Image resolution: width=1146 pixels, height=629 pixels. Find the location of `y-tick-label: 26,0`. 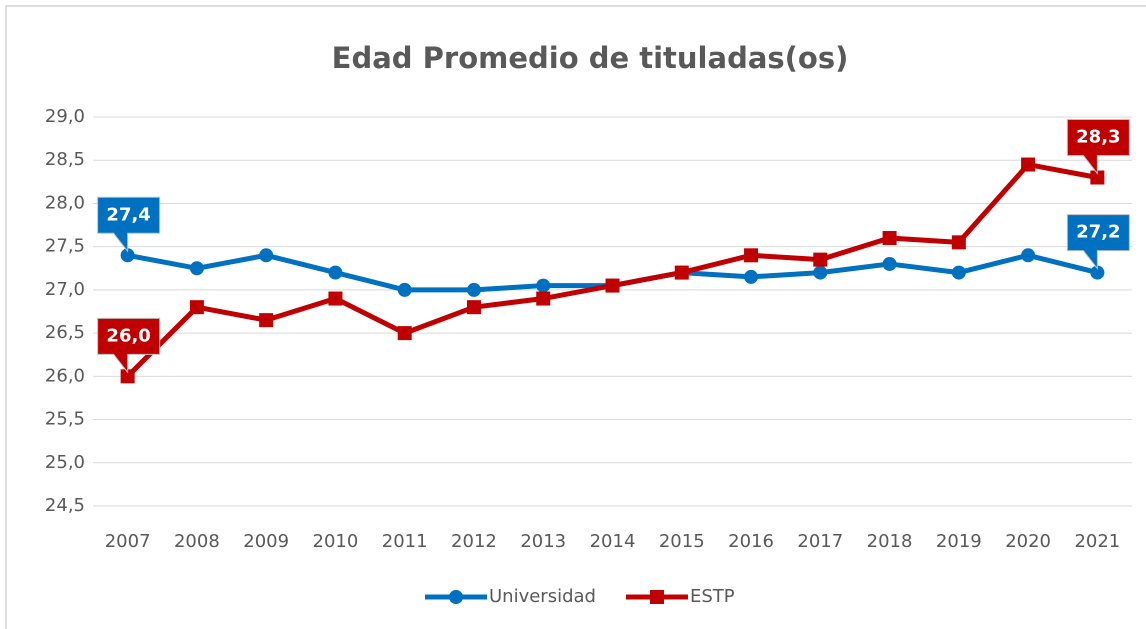

y-tick-label: 26,0 is located at coordinates (65, 375).